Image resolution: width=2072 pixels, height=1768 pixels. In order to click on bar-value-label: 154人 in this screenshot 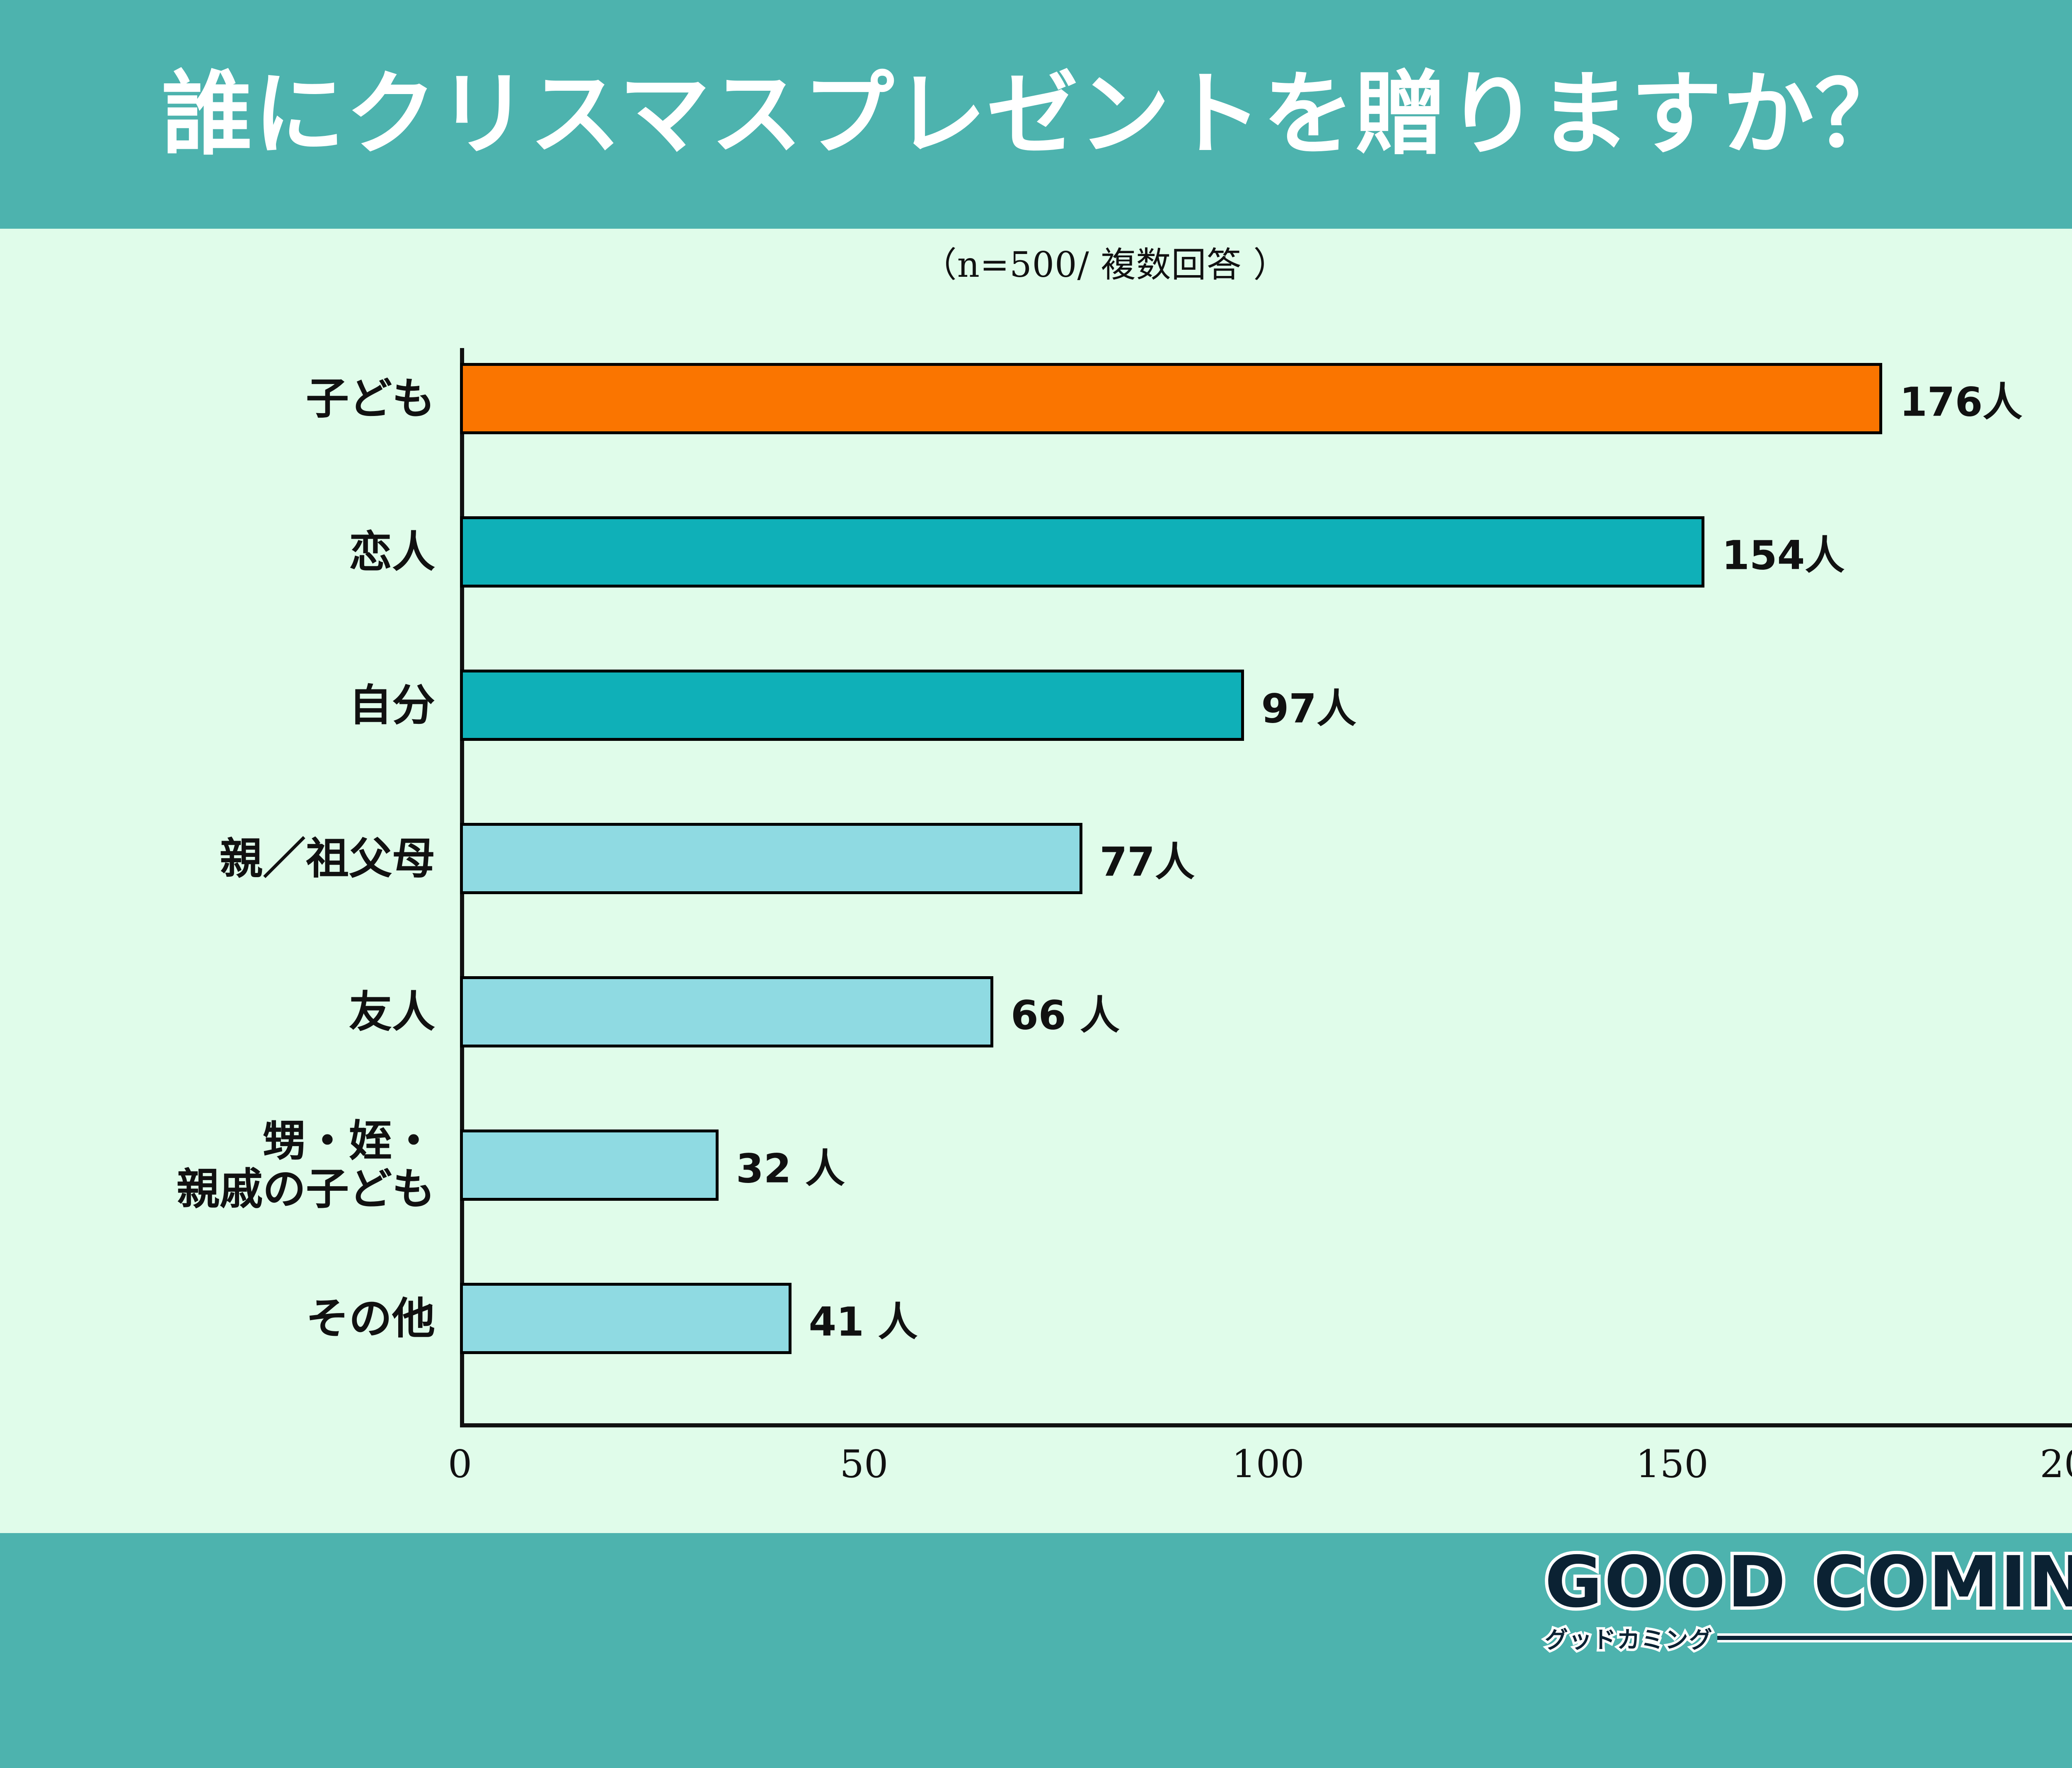, I will do `click(1783, 555)`.